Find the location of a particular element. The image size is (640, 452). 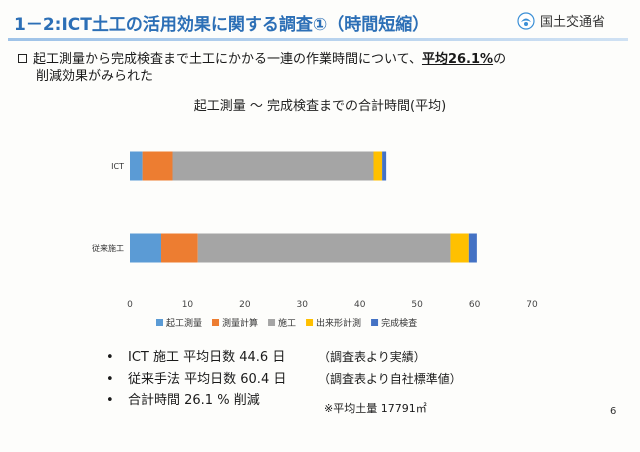

title-underline is located at coordinates (318, 39).